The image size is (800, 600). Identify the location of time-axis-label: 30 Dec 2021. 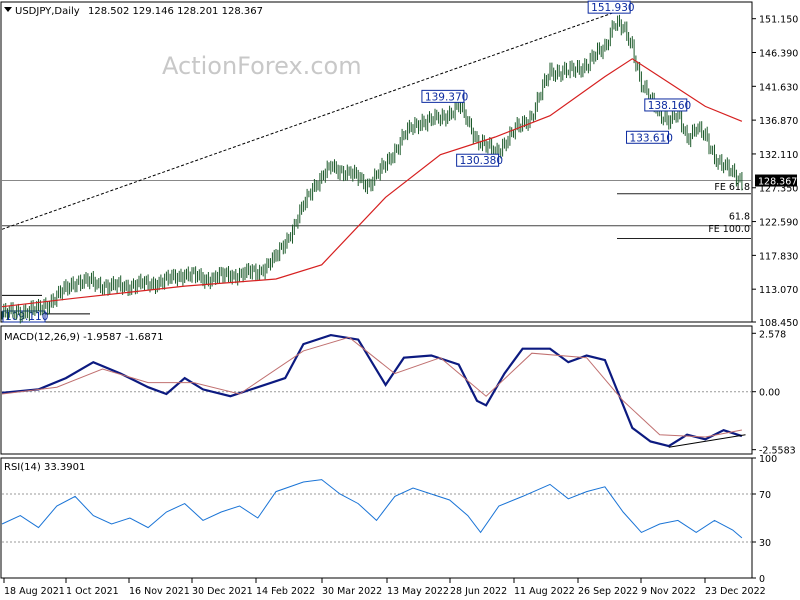
(222, 591).